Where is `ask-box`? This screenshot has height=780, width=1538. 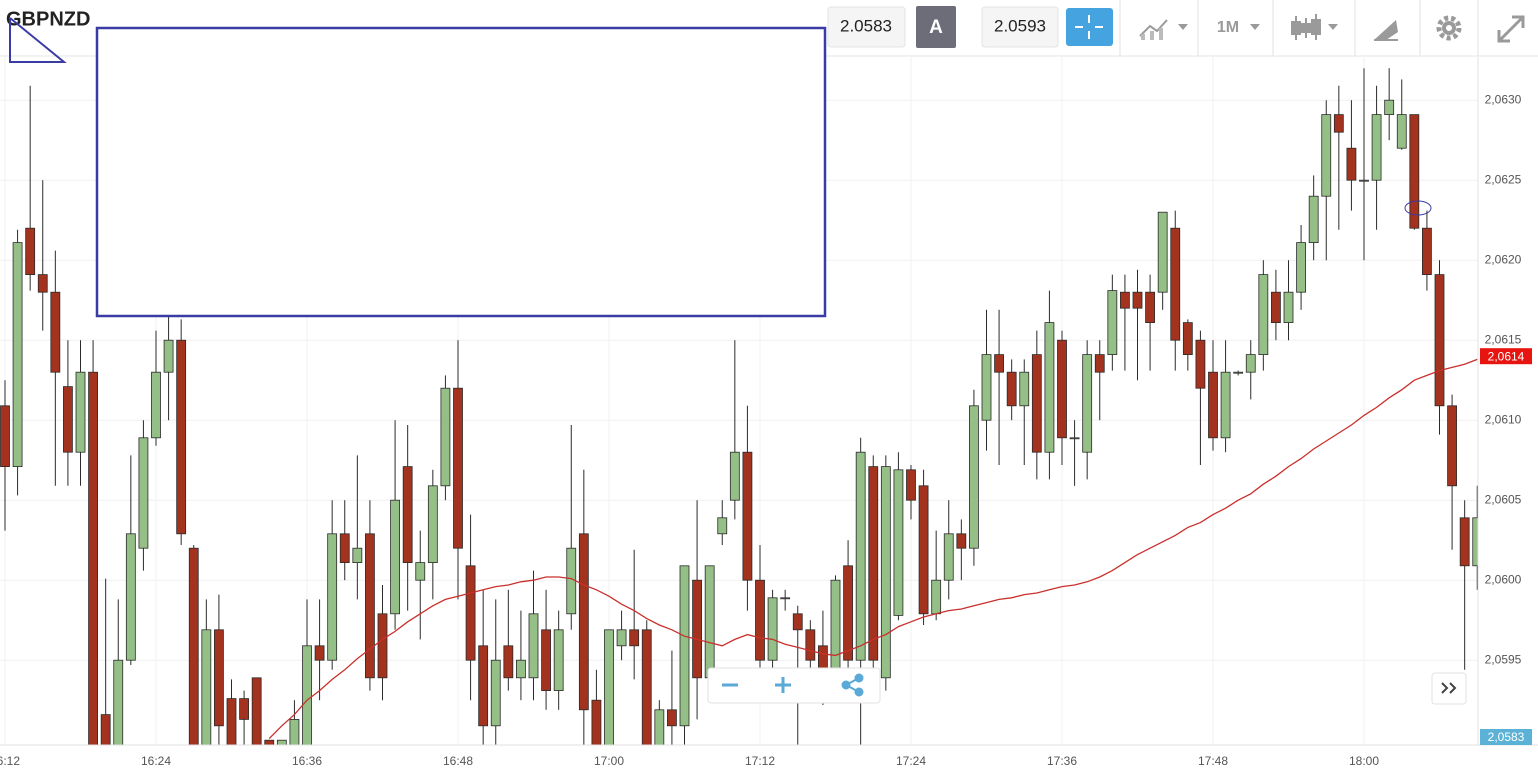 ask-box is located at coordinates (1020, 27).